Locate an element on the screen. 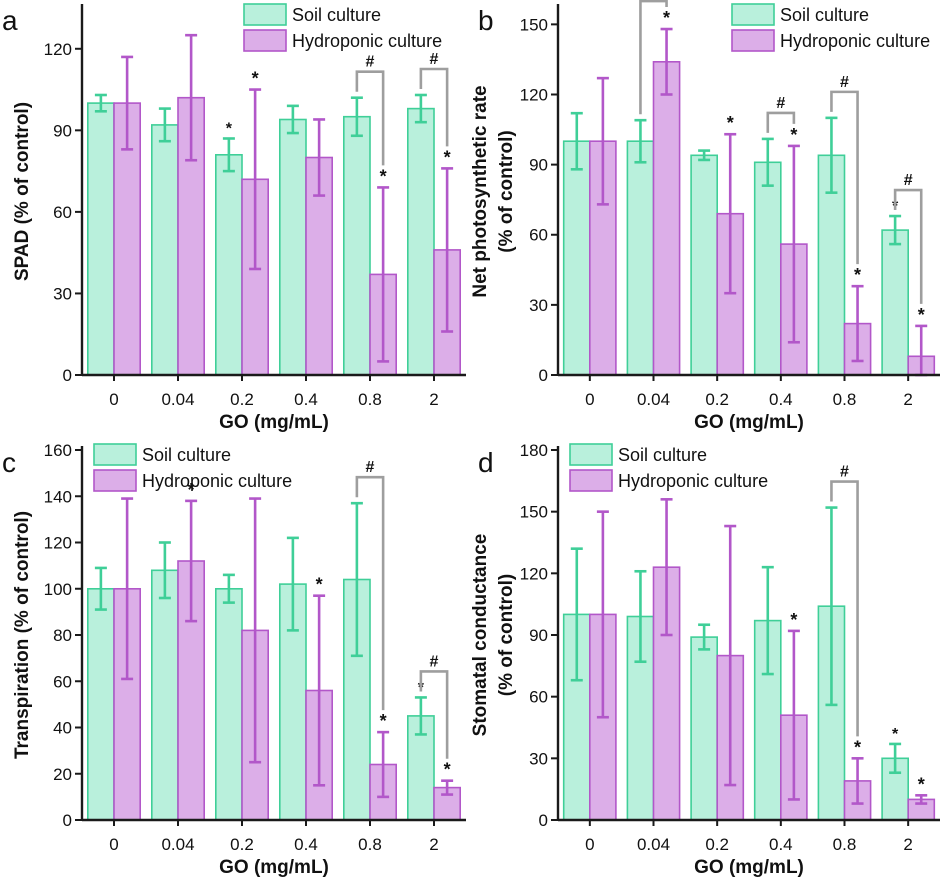 The height and width of the screenshot is (886, 950). panel-letter: a is located at coordinates (10, 20).